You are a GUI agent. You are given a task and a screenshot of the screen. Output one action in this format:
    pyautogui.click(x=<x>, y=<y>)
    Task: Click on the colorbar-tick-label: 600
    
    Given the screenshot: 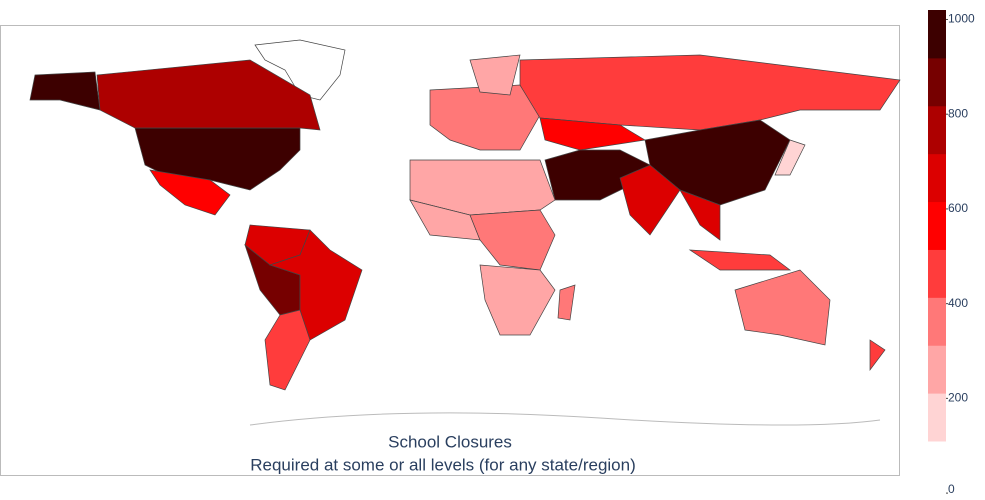 What is the action you would take?
    pyautogui.click(x=958, y=208)
    